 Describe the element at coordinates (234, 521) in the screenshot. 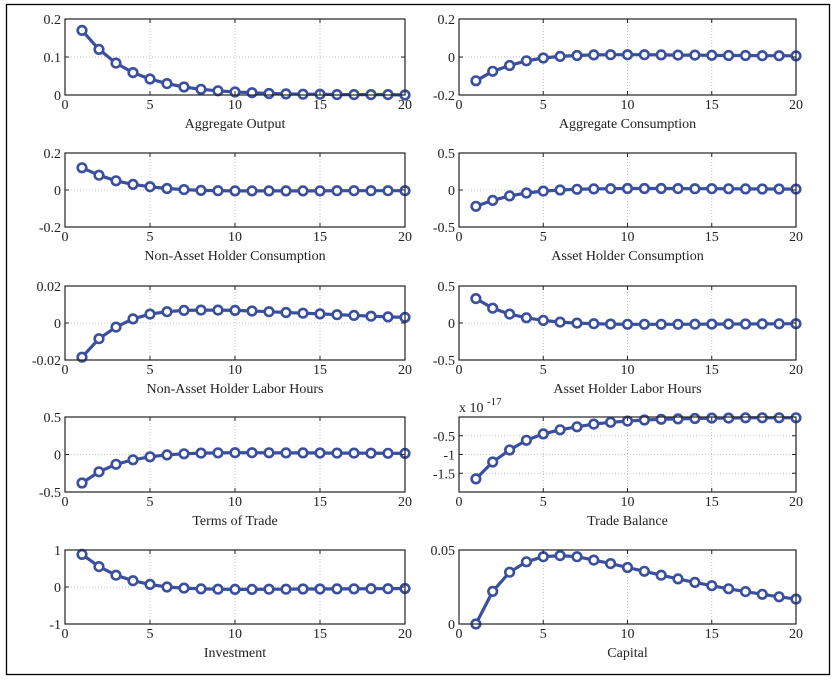

I see `x-axis-title: Terms of Trade` at that location.